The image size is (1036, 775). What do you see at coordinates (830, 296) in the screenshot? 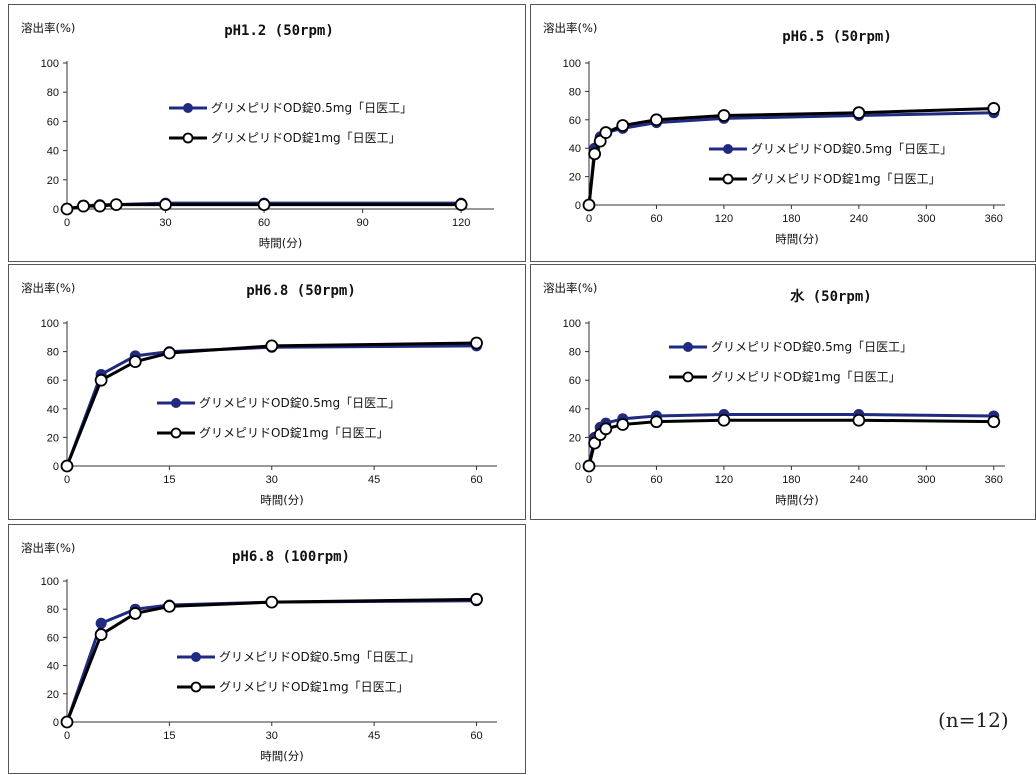
I see `chart-title: 水 (50rpm)` at bounding box center [830, 296].